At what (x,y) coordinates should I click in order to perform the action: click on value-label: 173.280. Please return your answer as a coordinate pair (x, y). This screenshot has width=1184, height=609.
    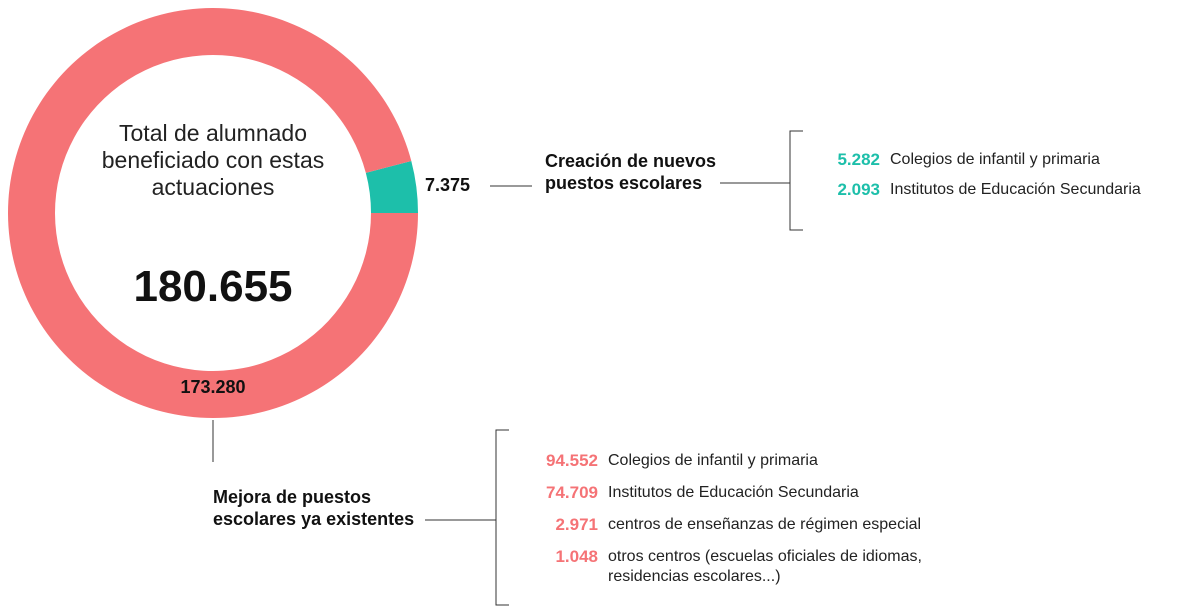
    Looking at the image, I should click on (213, 387).